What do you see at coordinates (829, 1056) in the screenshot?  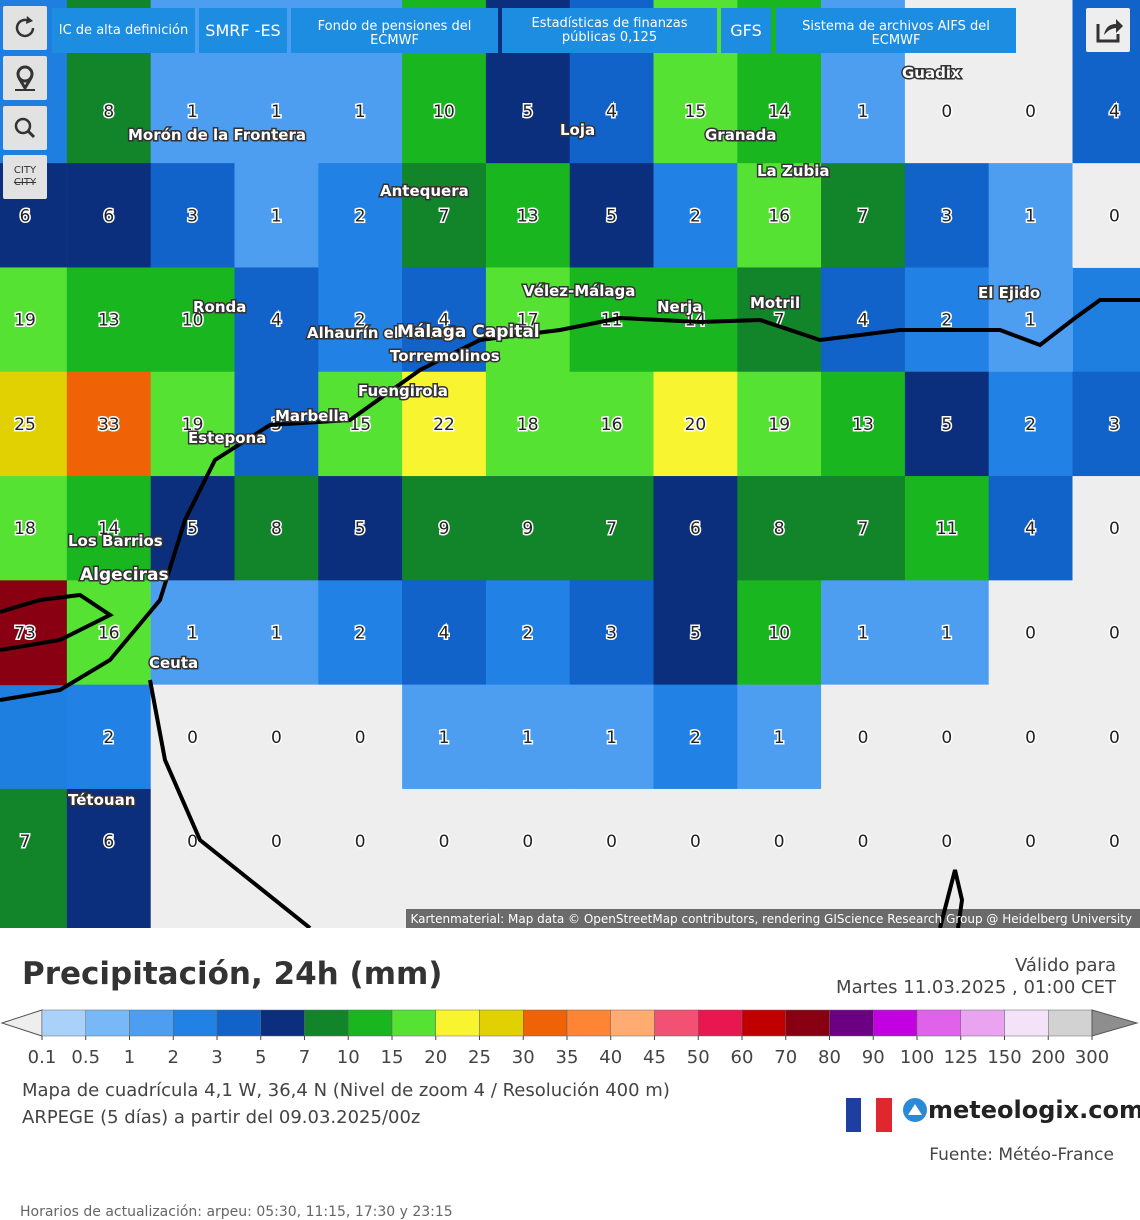 I see `legend-tick-label: 80` at bounding box center [829, 1056].